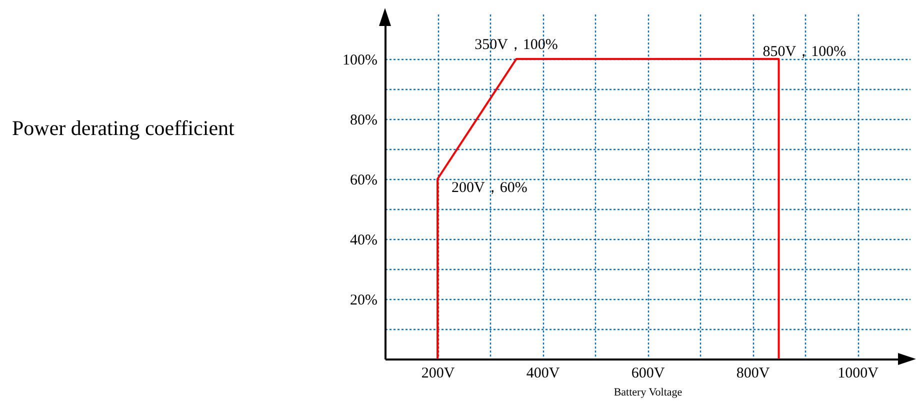 The image size is (917, 401). I want to click on y-tick-label: 40%, so click(364, 240).